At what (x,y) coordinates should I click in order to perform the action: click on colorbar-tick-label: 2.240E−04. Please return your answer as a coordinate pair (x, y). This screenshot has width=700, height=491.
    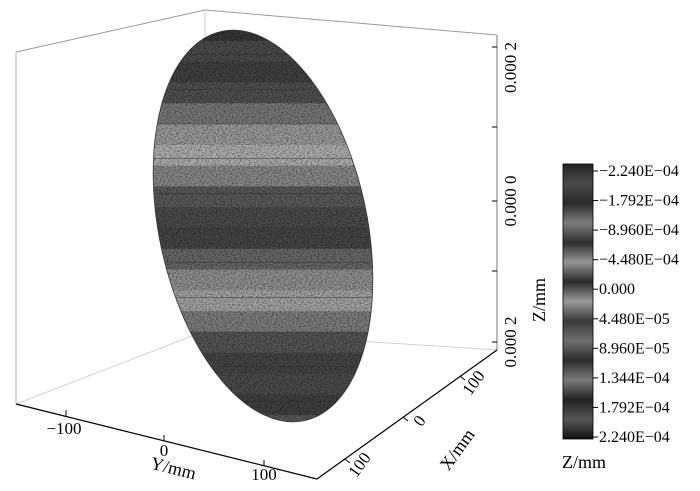
    Looking at the image, I should click on (634, 437).